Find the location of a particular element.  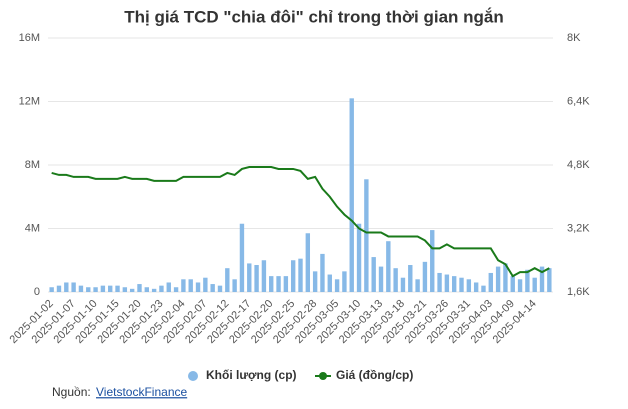

y-tick-label: 8M is located at coordinates (32, 165).